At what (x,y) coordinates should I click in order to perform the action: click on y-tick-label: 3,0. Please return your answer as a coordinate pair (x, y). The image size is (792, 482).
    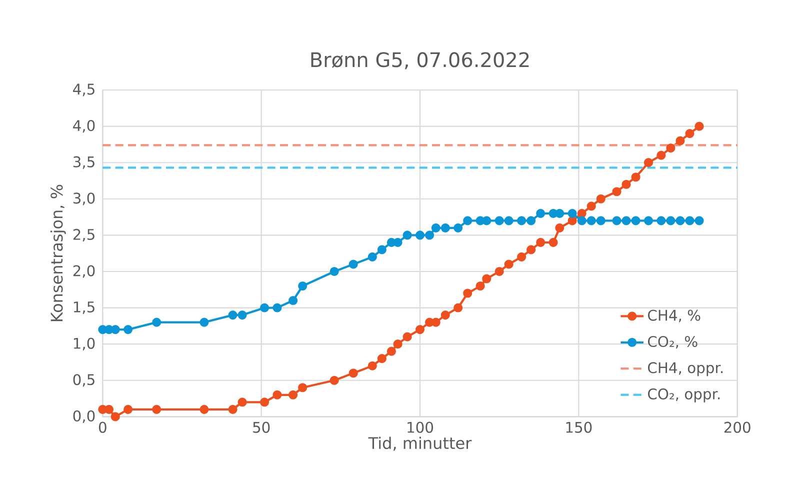
    Looking at the image, I should click on (84, 199).